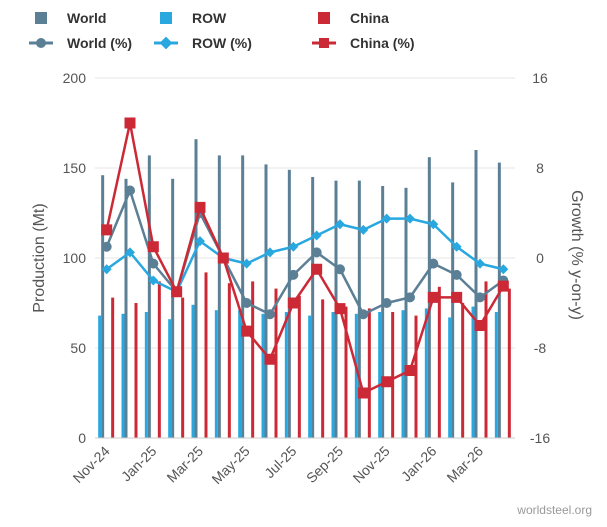 This screenshot has width=607, height=527. What do you see at coordinates (184, 464) in the screenshot?
I see `x-tick-label: Mar-25` at bounding box center [184, 464].